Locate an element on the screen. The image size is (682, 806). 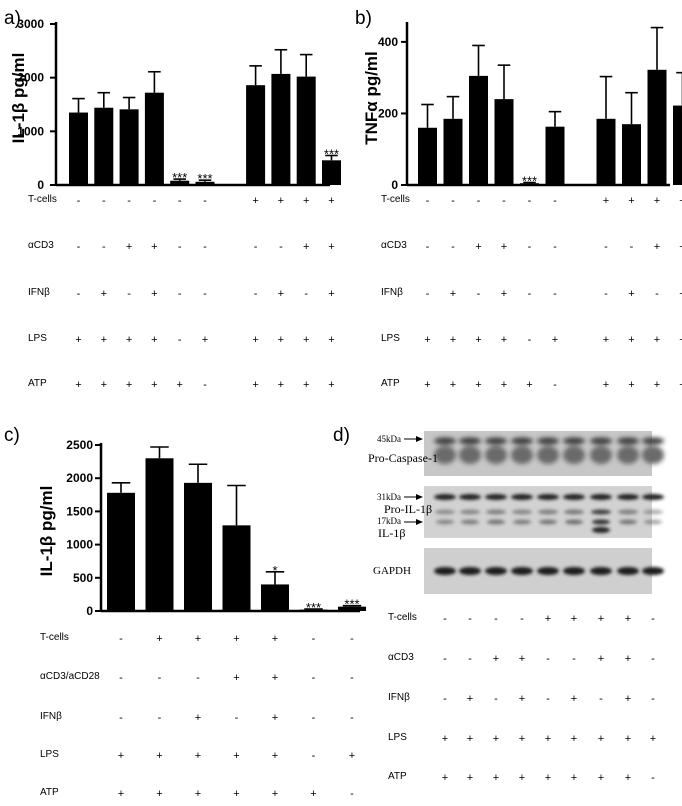
marker-45kda: 45kDa is located at coordinates (389, 439).